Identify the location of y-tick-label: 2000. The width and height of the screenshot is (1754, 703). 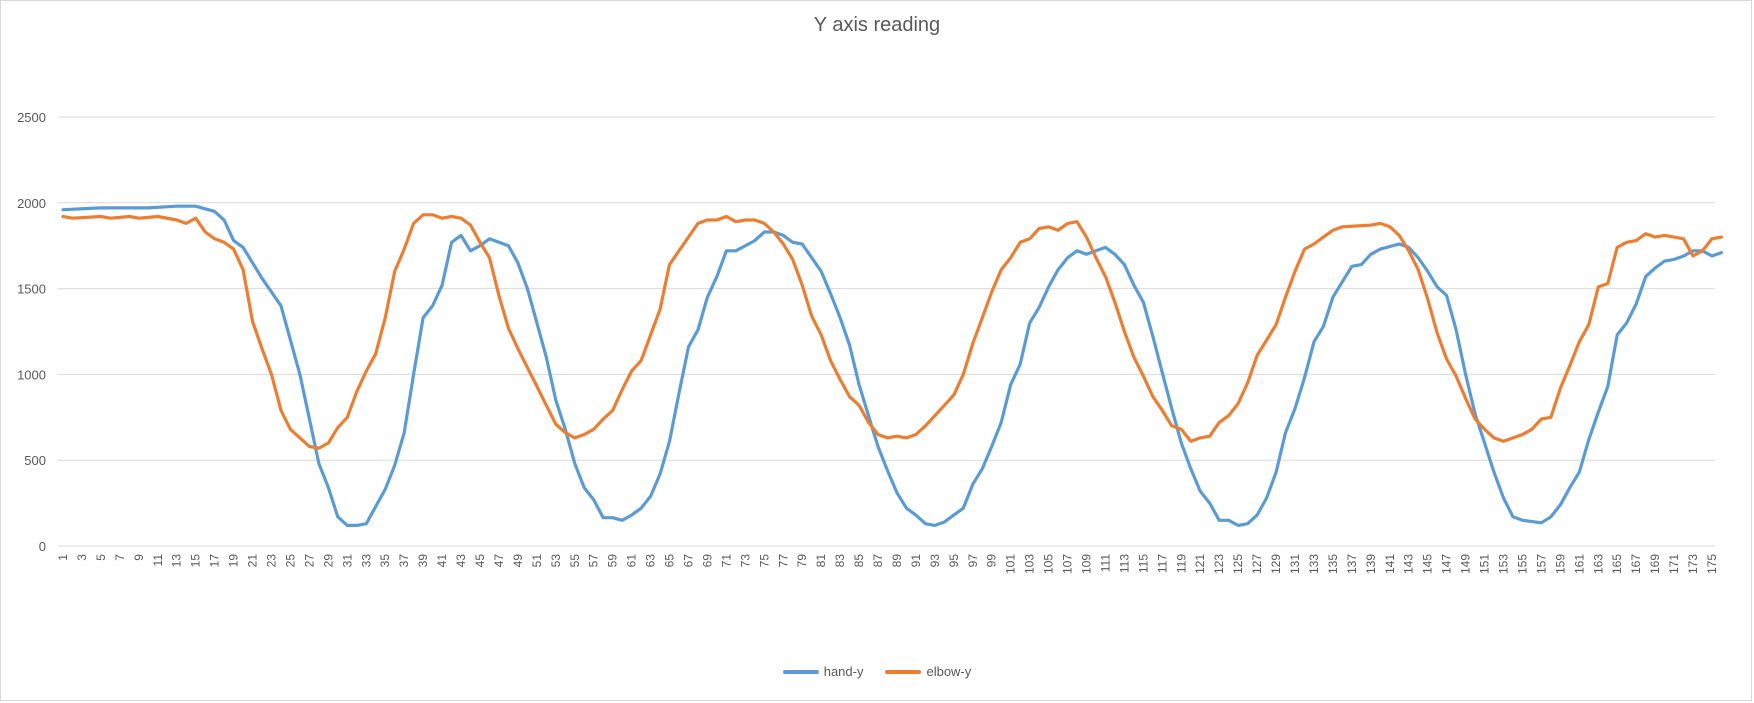
(31, 203).